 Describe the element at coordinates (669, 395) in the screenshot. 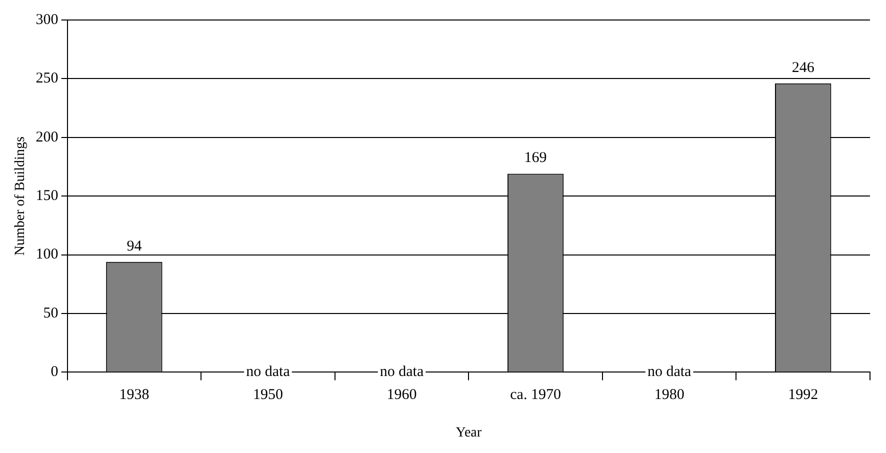

I see `x-tick-label: 1980` at that location.